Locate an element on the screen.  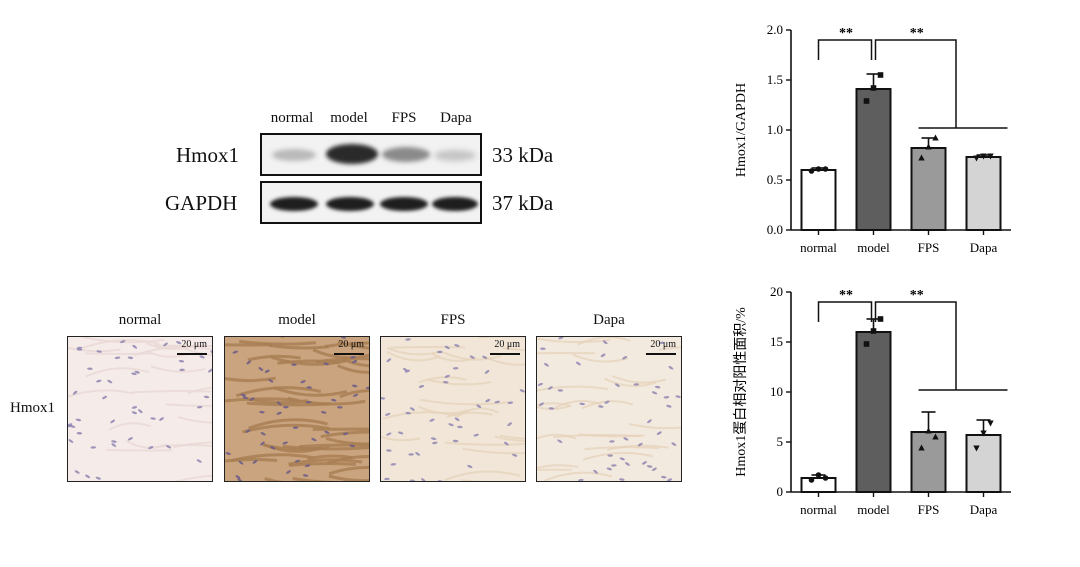
wb-blot-gapdh is located at coordinates (371, 202).